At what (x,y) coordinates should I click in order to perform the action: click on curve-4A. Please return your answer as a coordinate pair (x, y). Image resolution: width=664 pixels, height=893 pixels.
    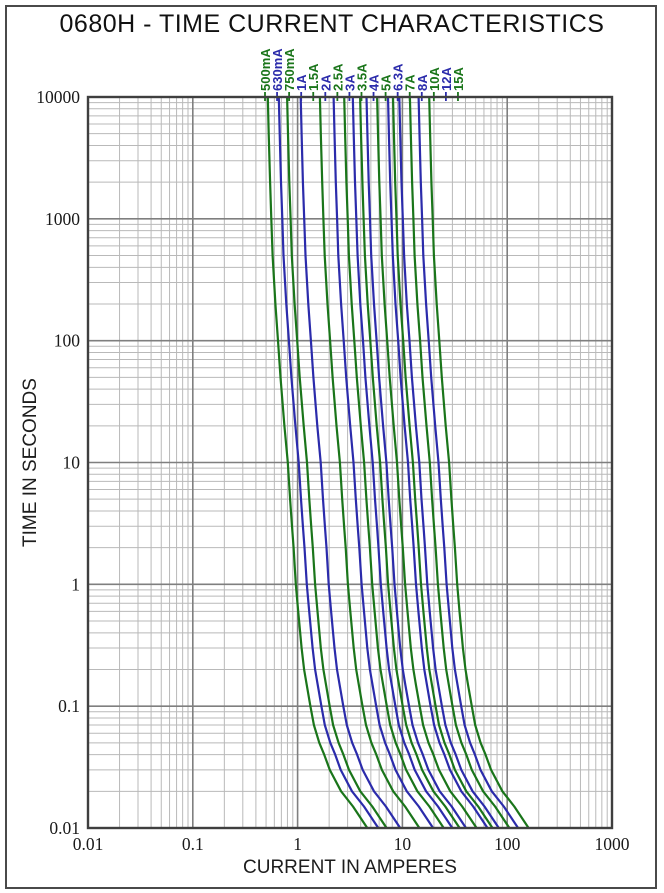
    Looking at the image, I should click on (416, 462).